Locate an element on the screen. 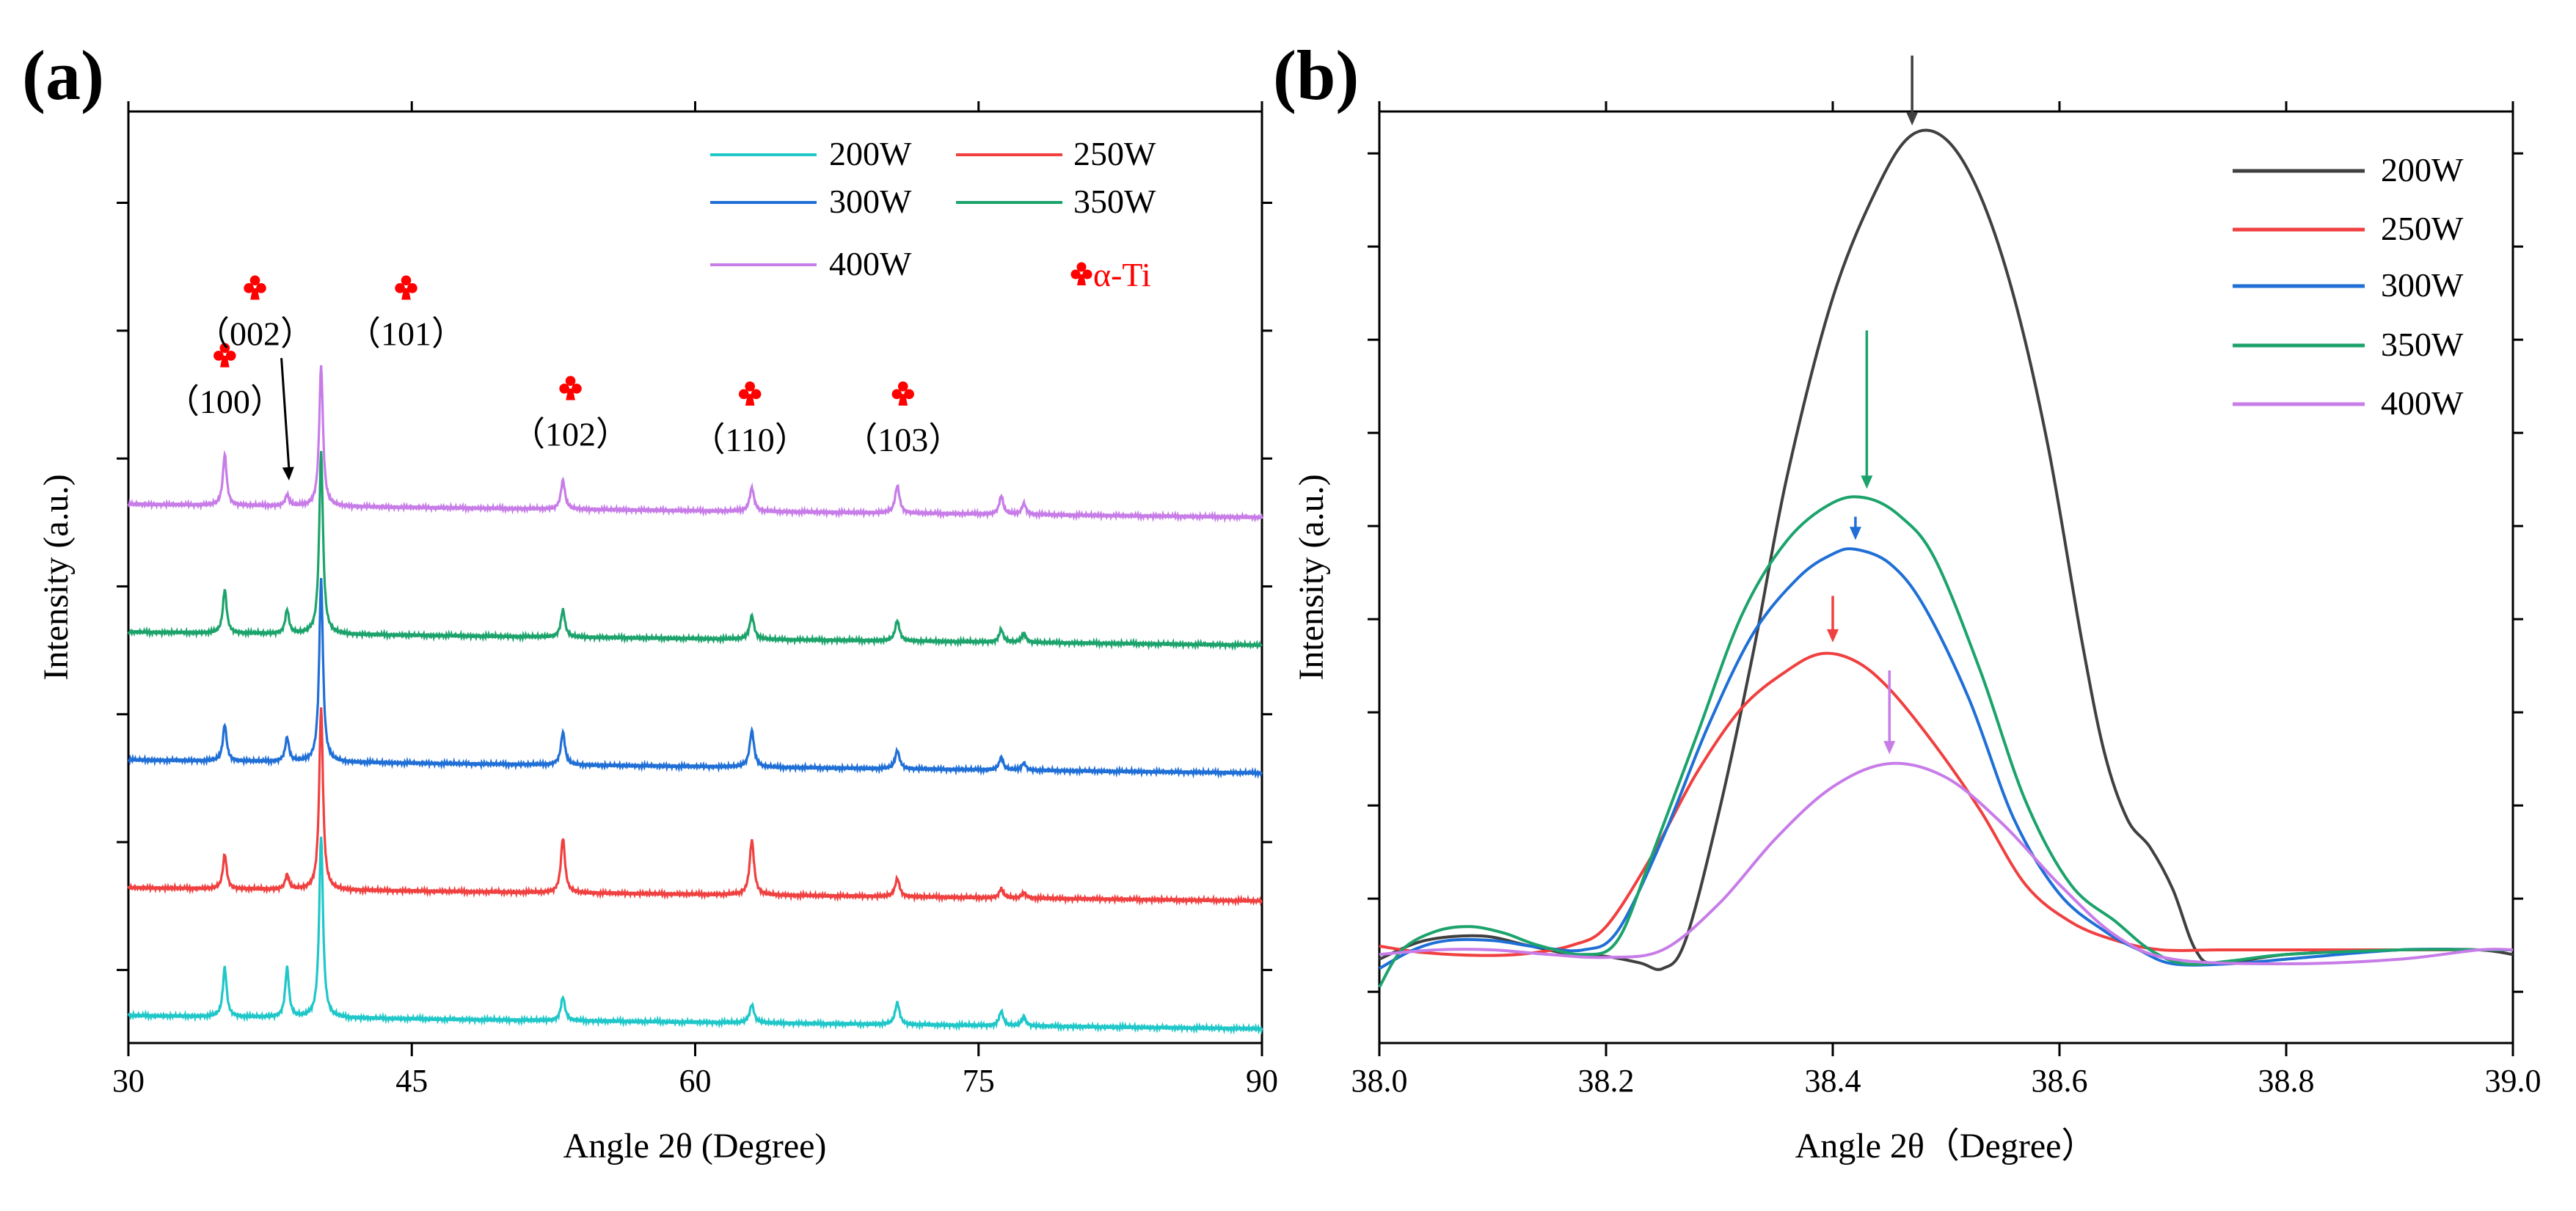  panel-b-legend: 200W 250W 300W 350W 400W is located at coordinates (2348, 286).